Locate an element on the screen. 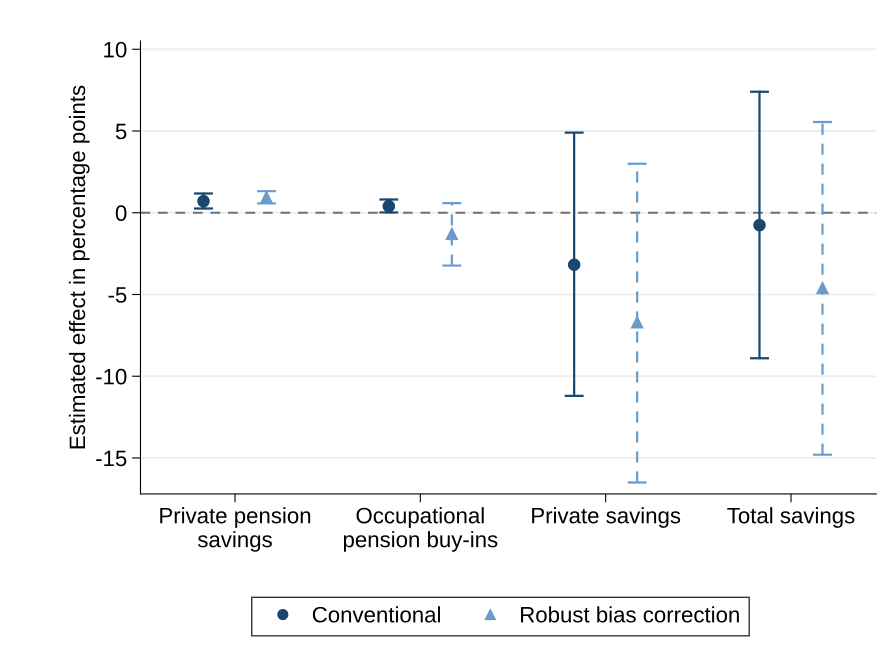  y-axis-title: Estimated effect in percentage points is located at coordinates (79, 267).